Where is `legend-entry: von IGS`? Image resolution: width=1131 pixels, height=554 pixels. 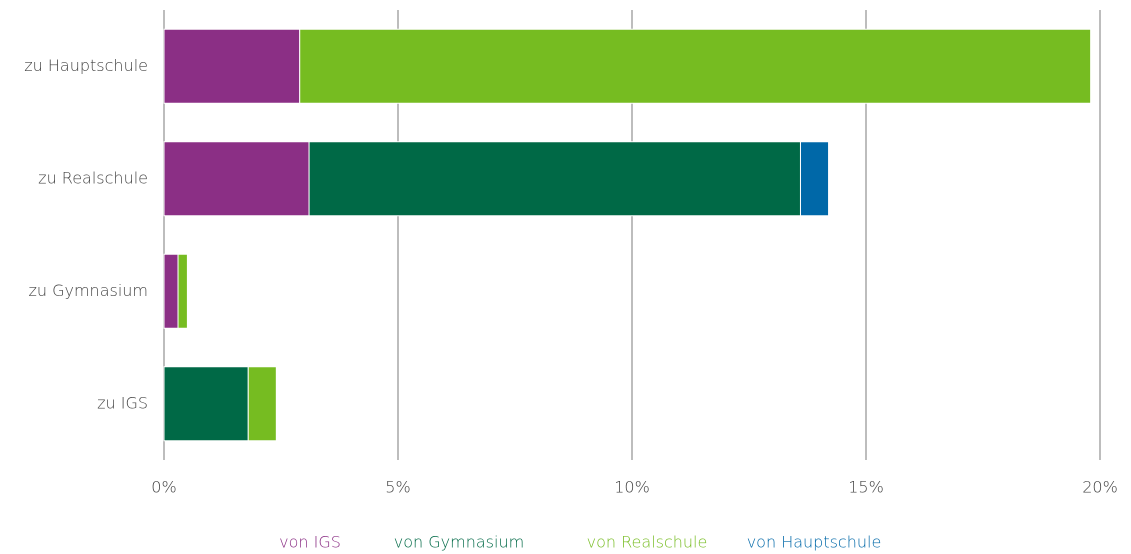
legend-entry: von IGS is located at coordinates (310, 542).